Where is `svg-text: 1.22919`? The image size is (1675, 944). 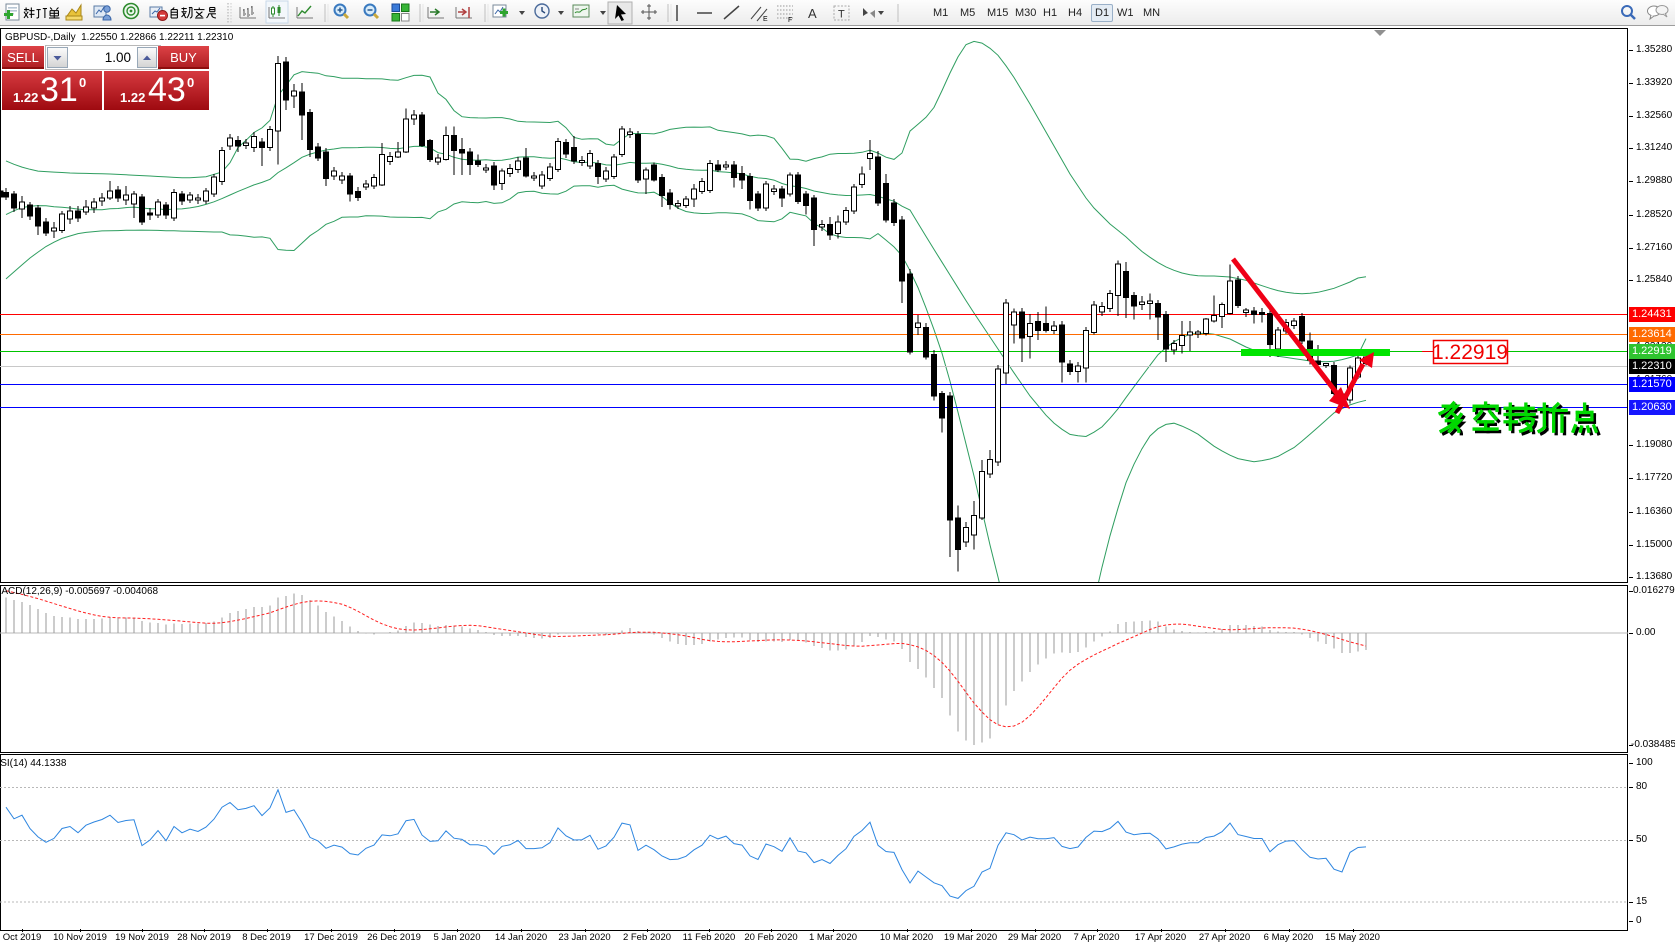
svg-text: 1.22919 is located at coordinates (1470, 352).